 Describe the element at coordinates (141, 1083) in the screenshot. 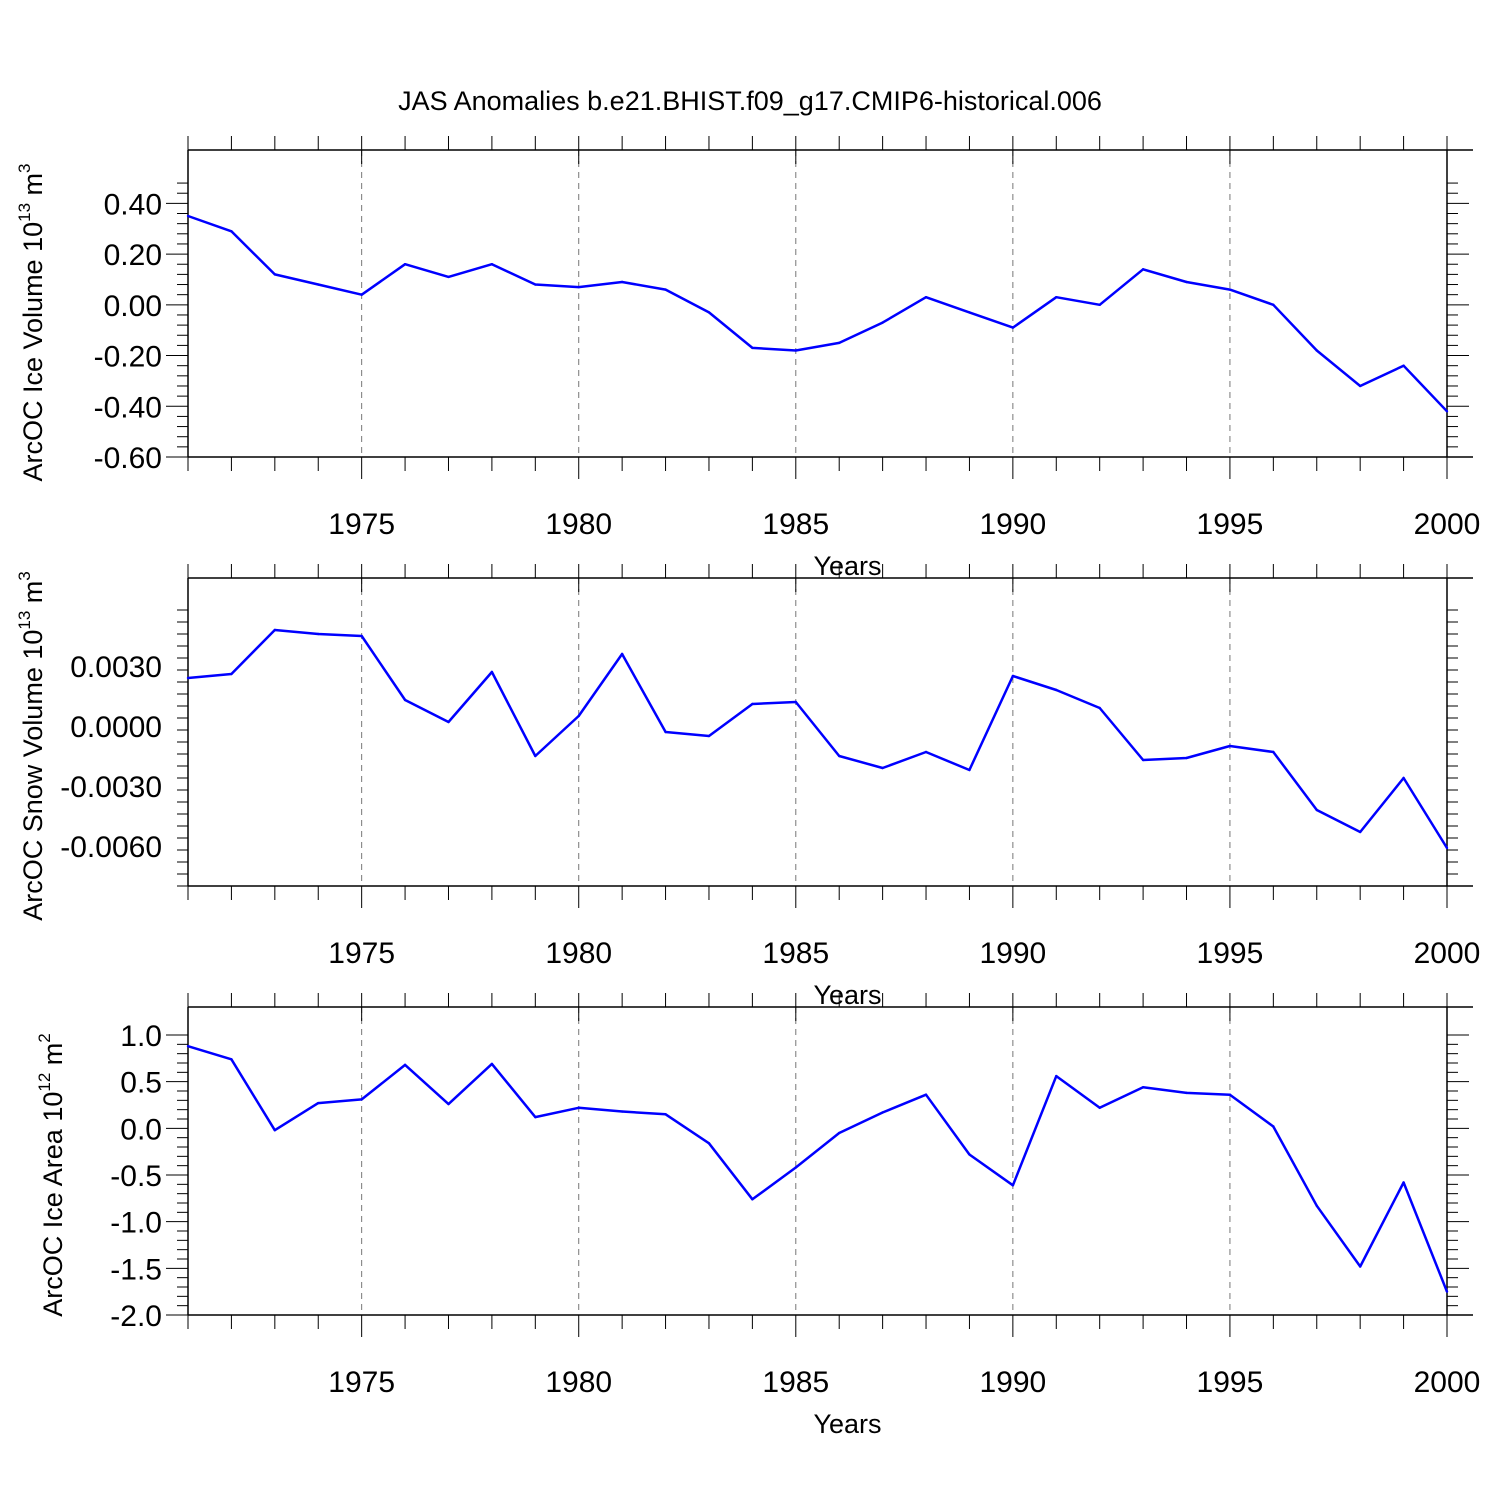

I see `y-tick-label: 0.5` at that location.